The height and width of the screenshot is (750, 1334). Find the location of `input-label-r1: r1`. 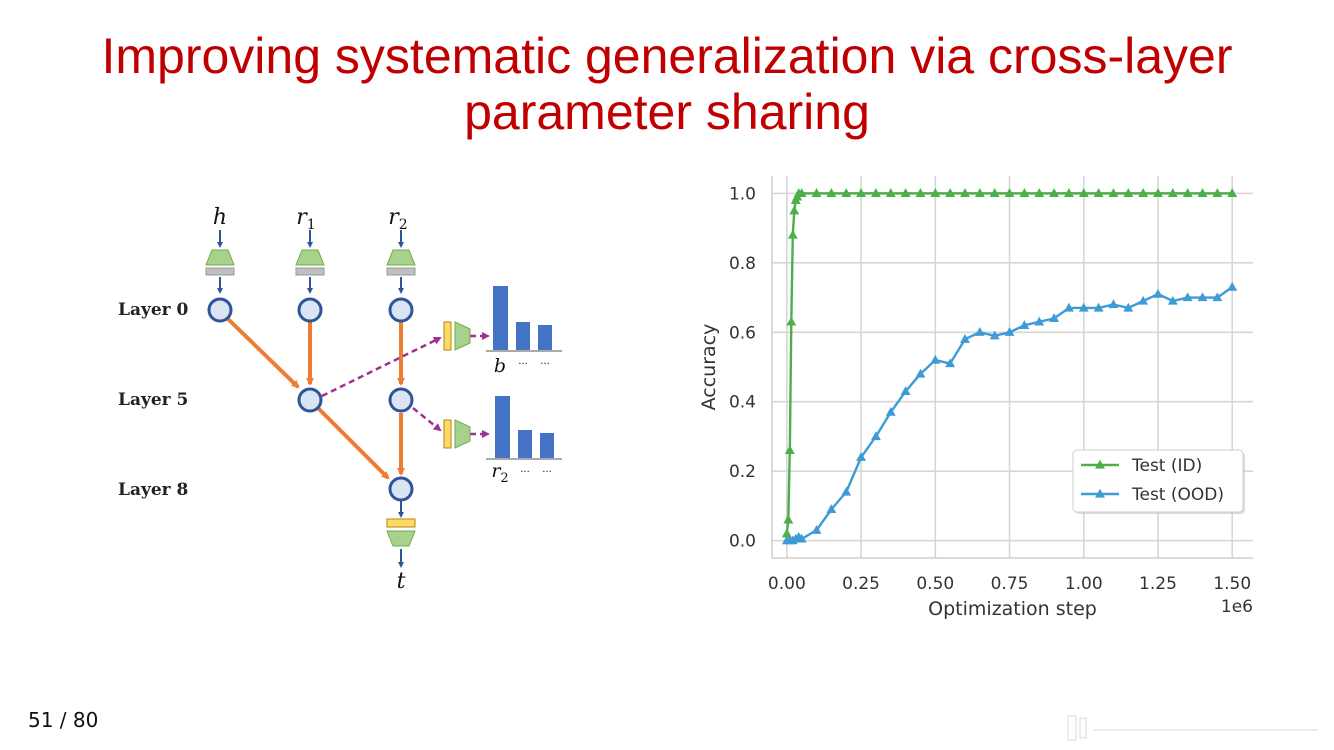

input-label-r1: r1 is located at coordinates (305, 219).